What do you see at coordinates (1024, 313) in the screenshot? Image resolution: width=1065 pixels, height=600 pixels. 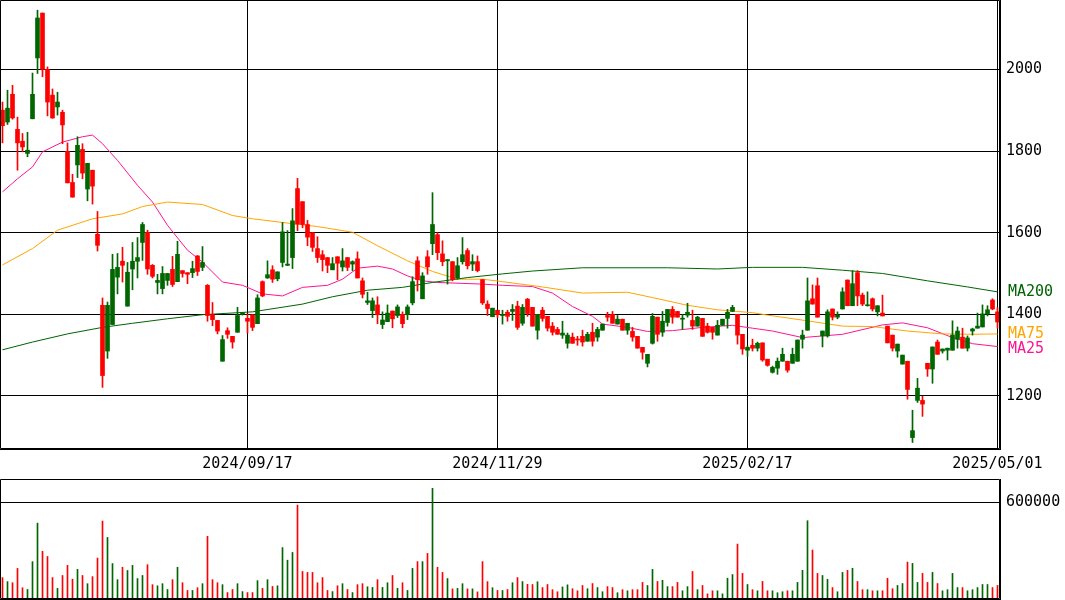 I see `y-tick-label: 1400` at bounding box center [1024, 313].